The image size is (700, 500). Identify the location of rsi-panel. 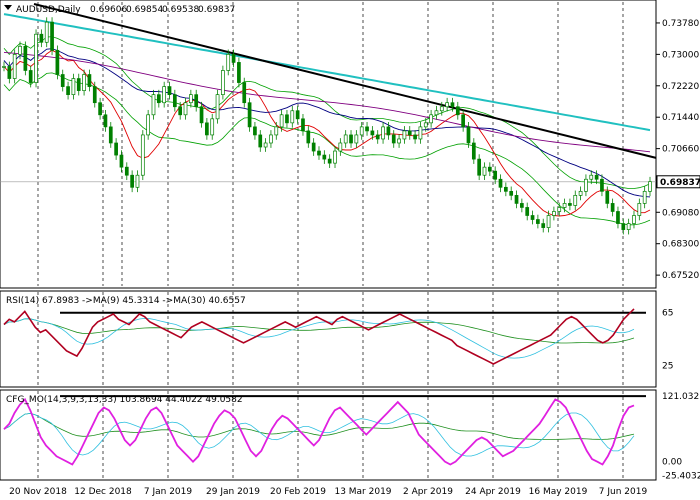
(324, 336).